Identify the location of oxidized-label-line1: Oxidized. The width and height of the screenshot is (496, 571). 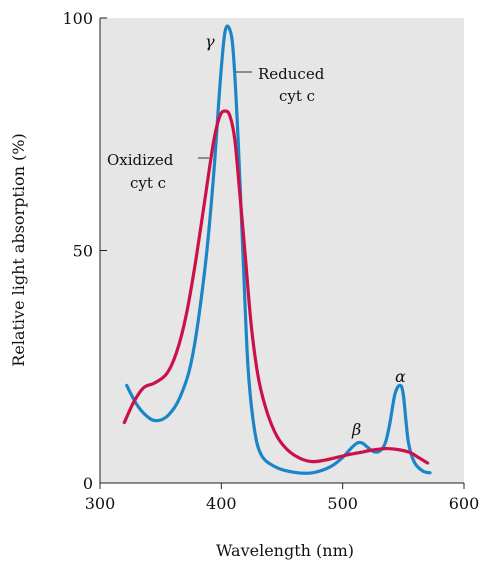
(140, 160).